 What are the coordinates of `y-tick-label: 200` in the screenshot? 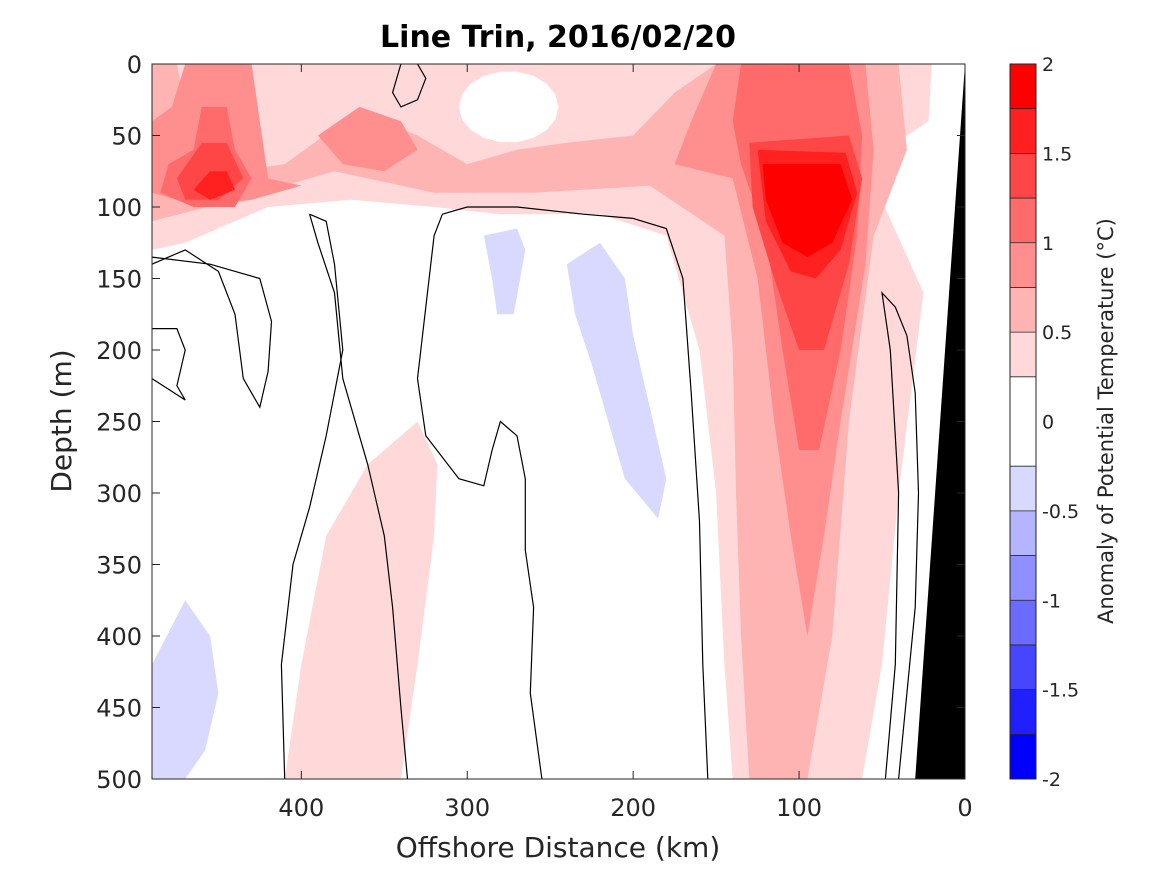 It's located at (119, 351).